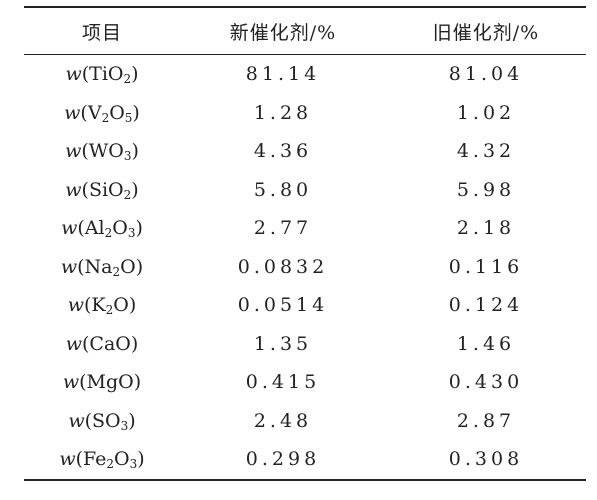  I want to click on row-item: w(SO3), so click(102, 421).